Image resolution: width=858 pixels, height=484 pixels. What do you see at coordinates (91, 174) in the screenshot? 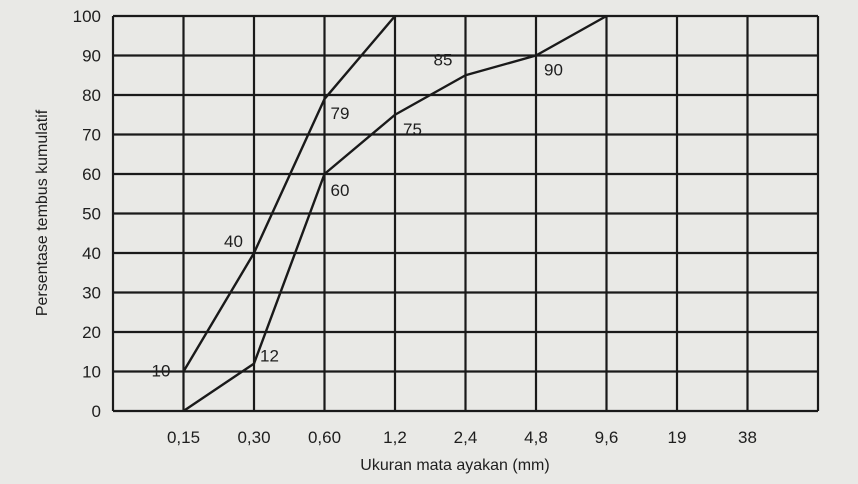
I see `y-tick-label: 60` at bounding box center [91, 174].